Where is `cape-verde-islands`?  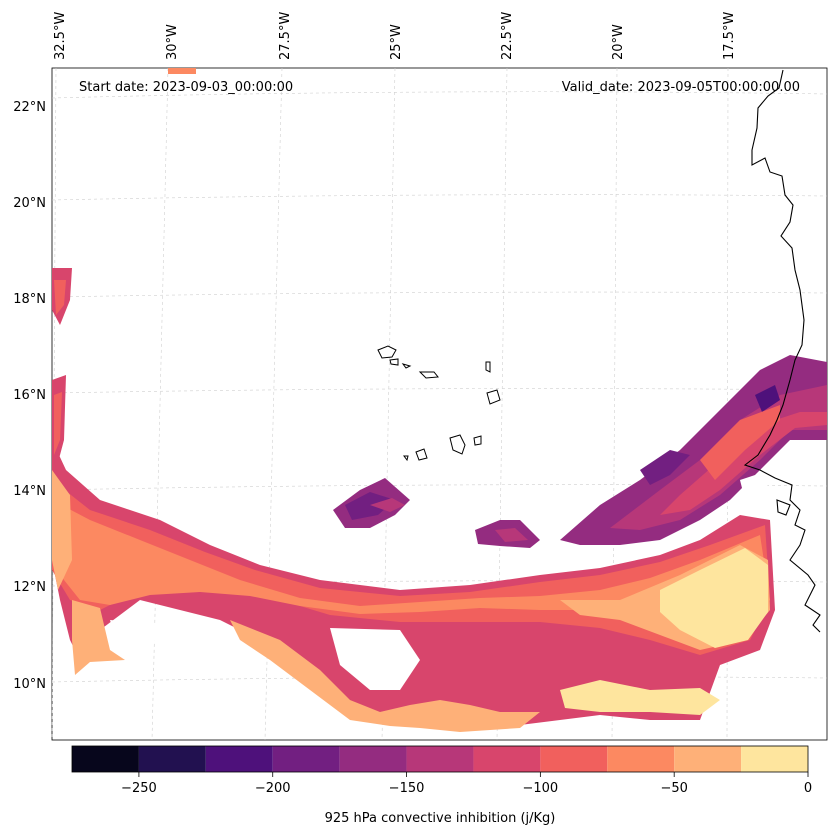
cape-verde-islands is located at coordinates (439, 403).